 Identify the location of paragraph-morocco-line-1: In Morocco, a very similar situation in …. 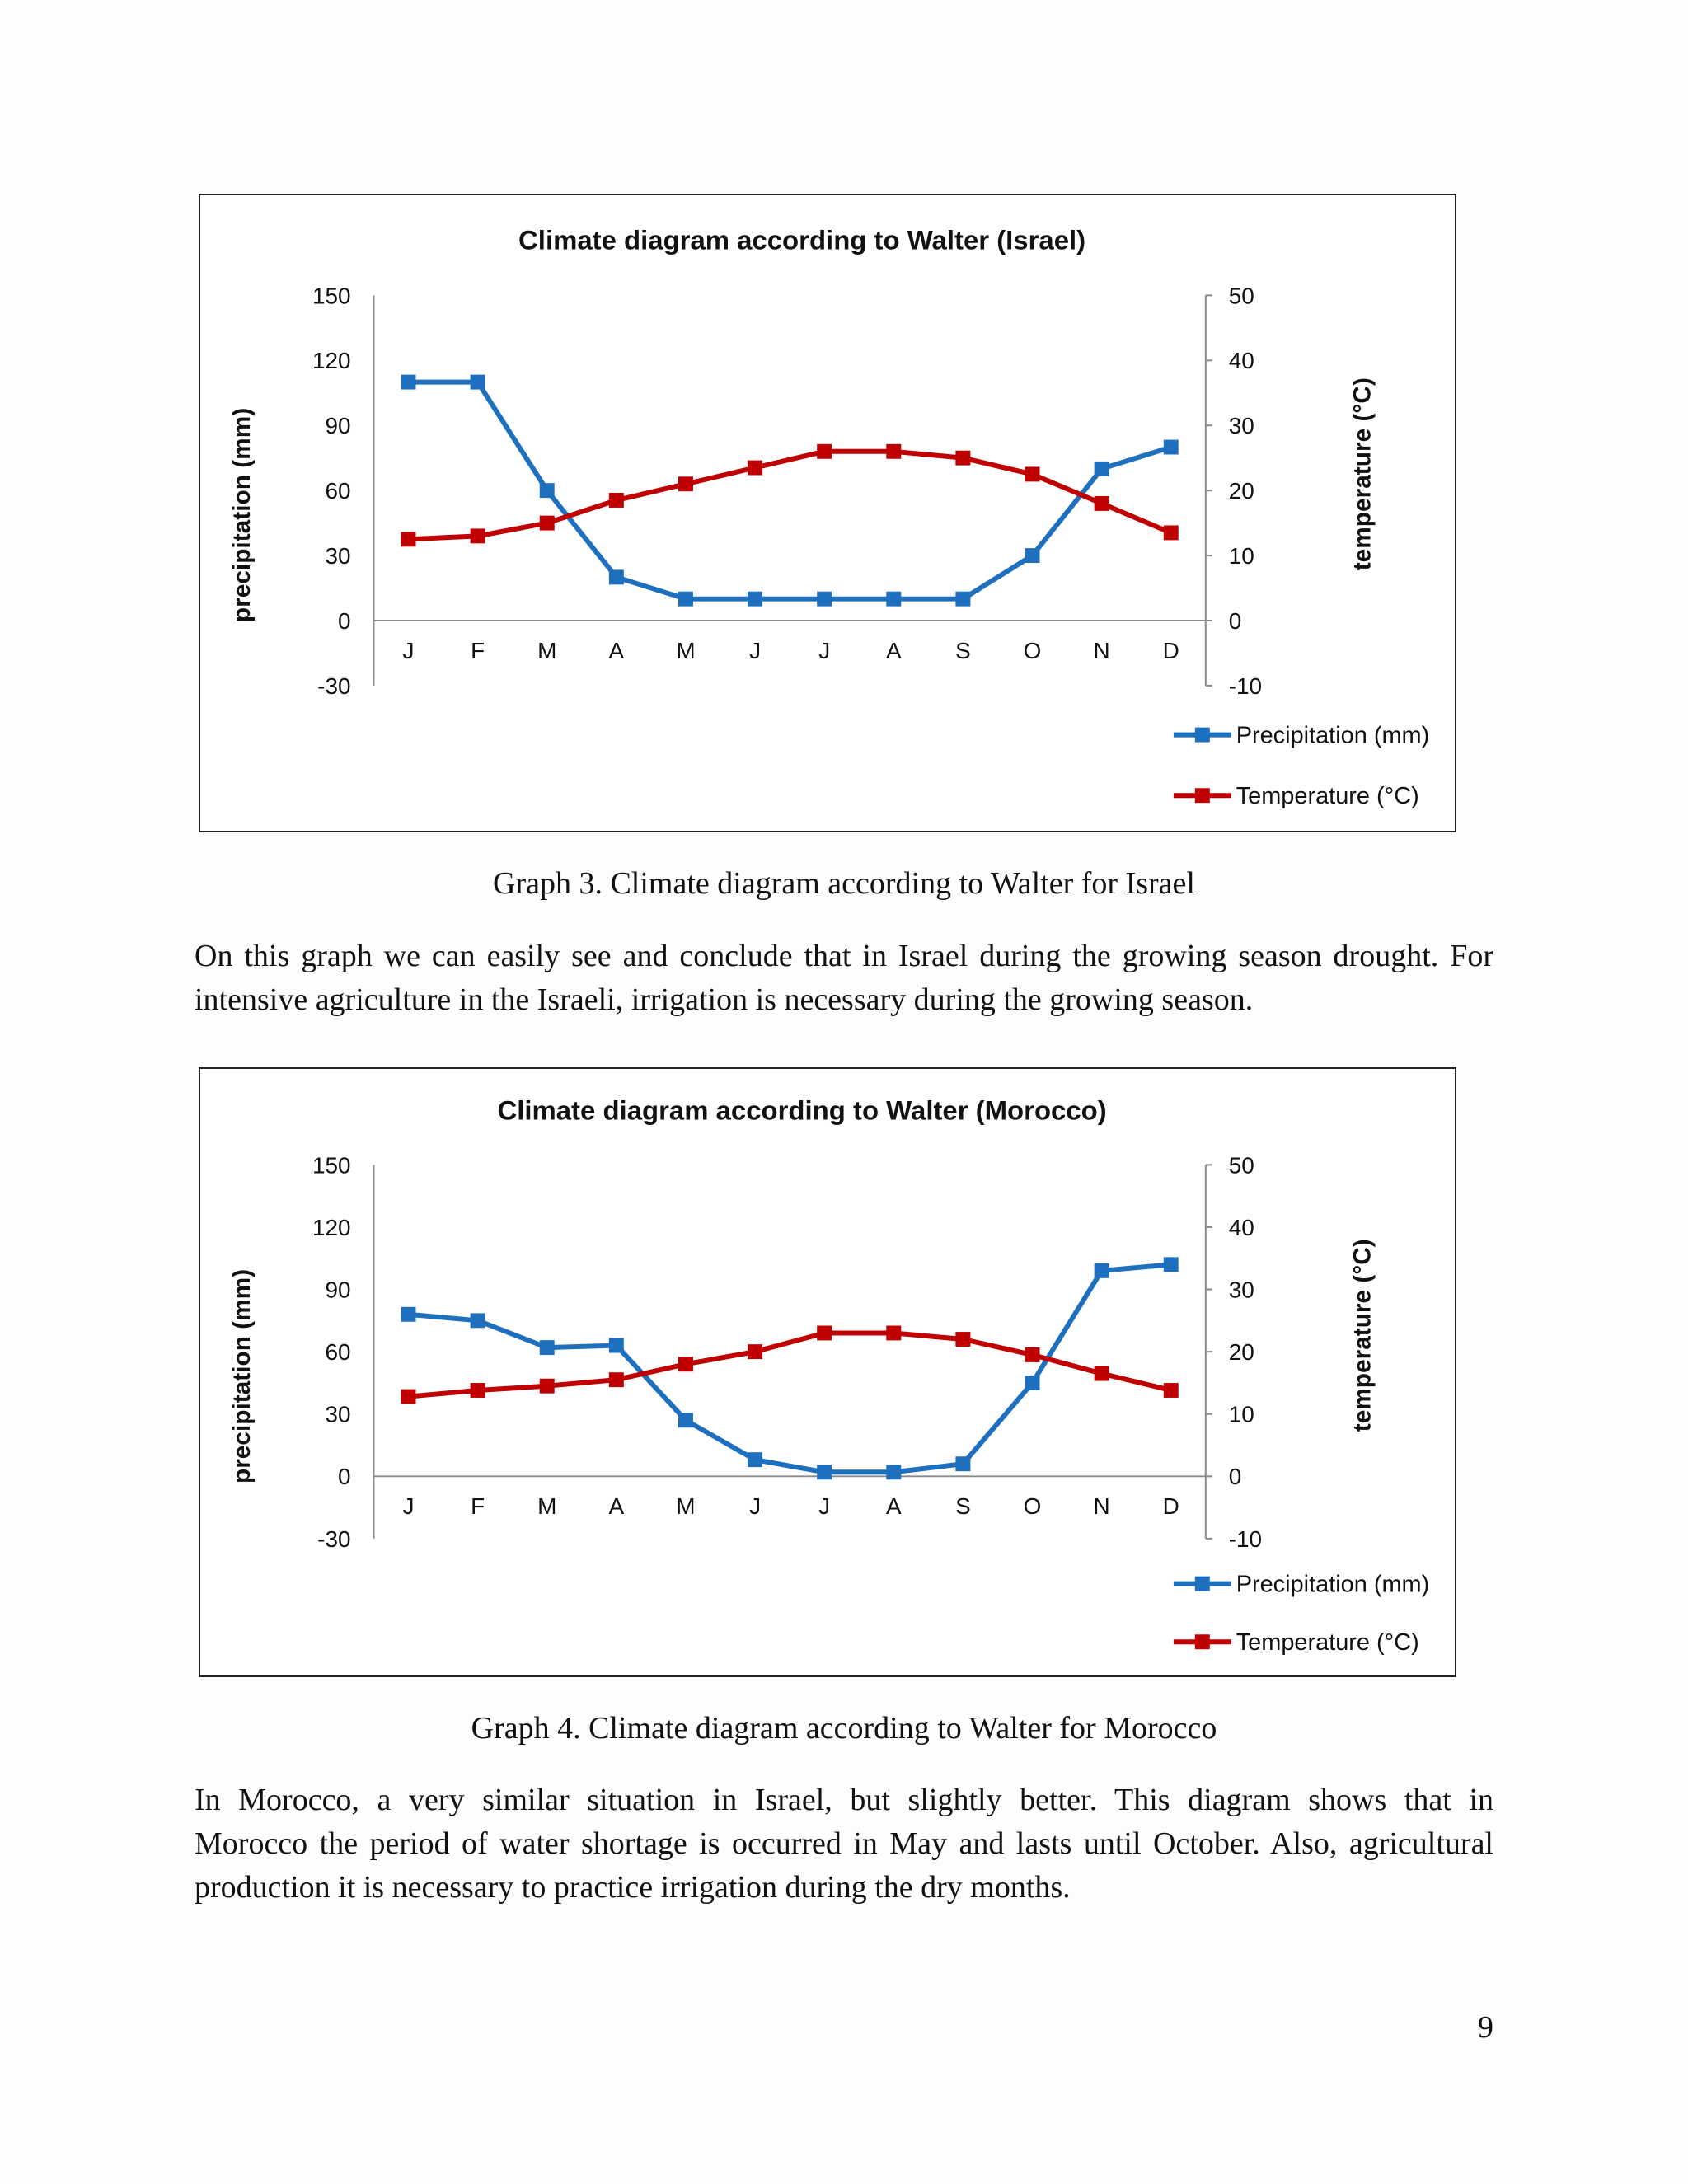
(844, 1800).